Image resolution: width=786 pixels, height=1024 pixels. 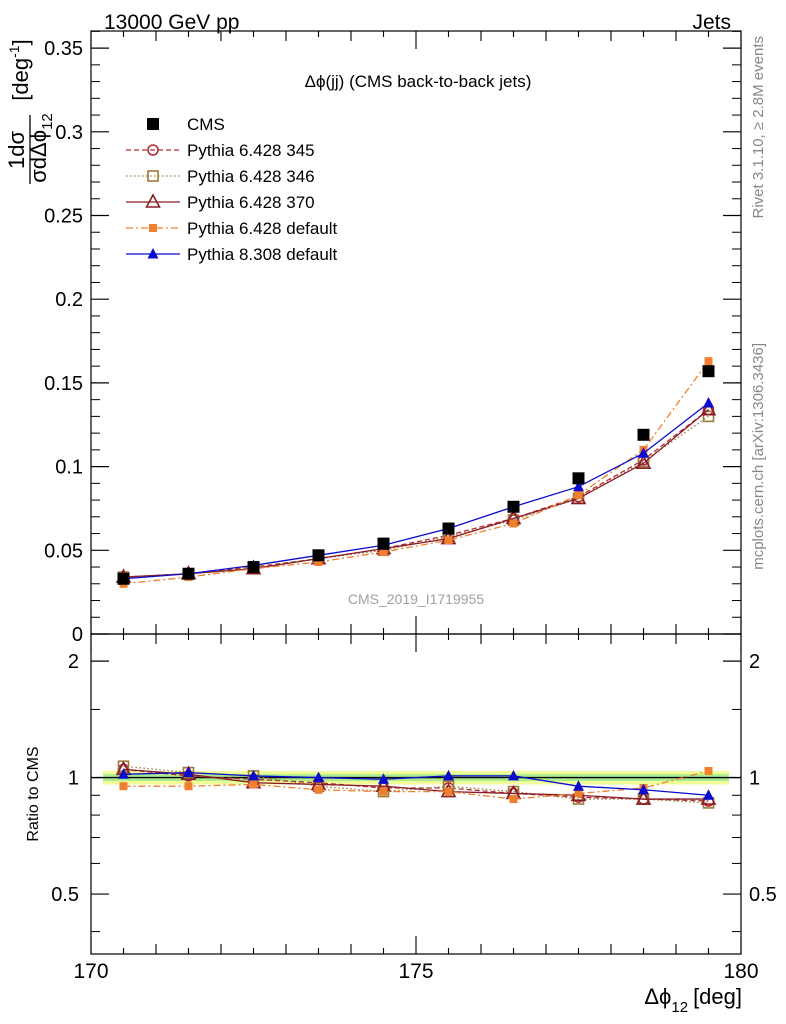 I want to click on legend-item: Pythia 6.428 370, so click(x=220, y=202).